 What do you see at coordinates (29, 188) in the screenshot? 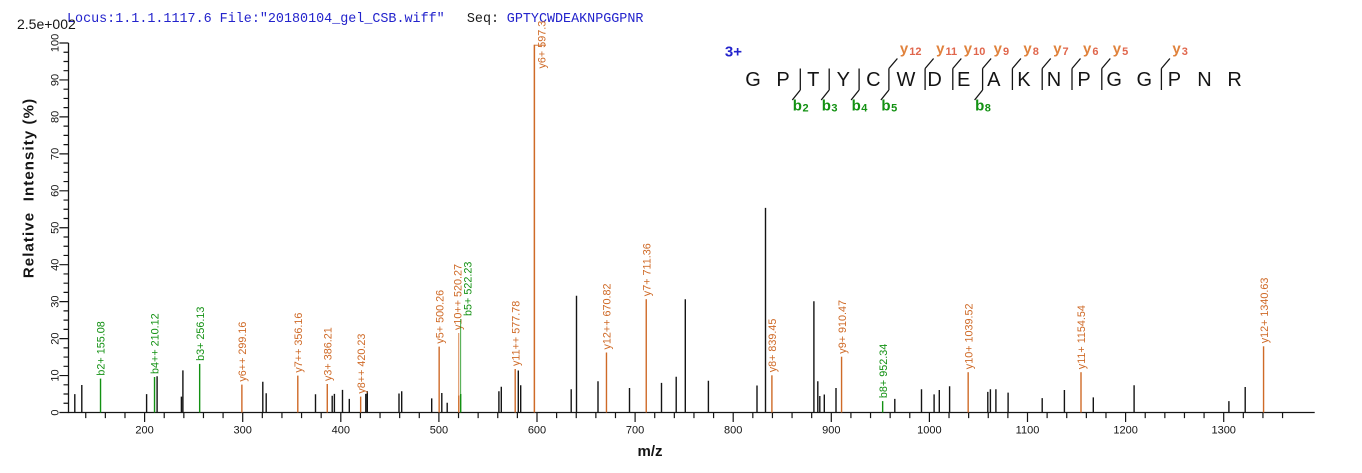
I see `svg-text: Relative Intensity (%)` at bounding box center [29, 188].